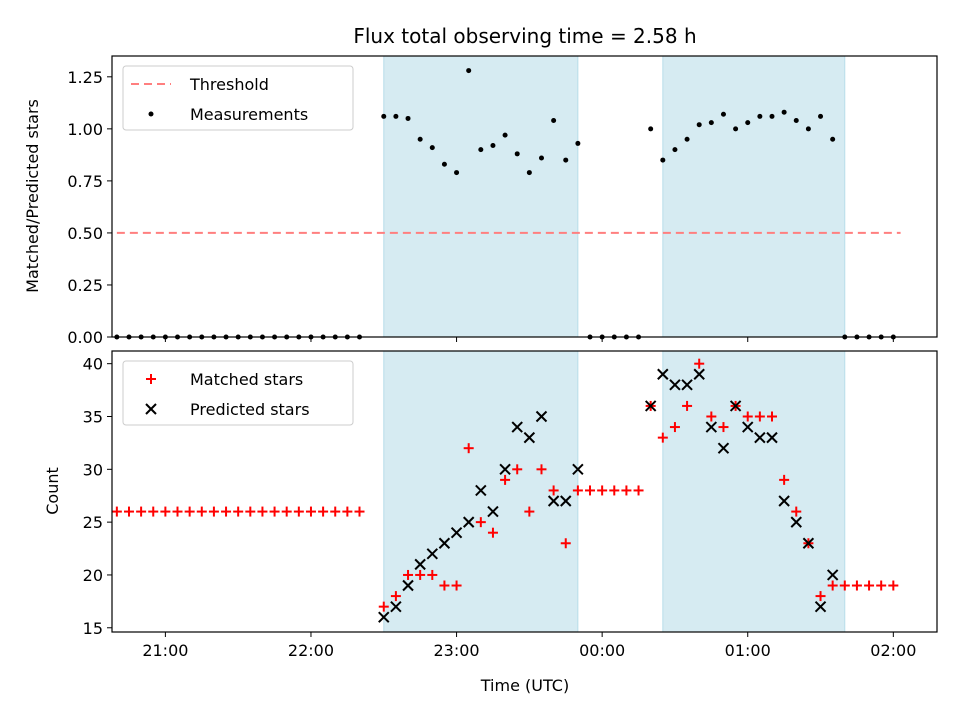  Describe the element at coordinates (85, 233) in the screenshot. I see `y-tick-label: 0.50` at that location.